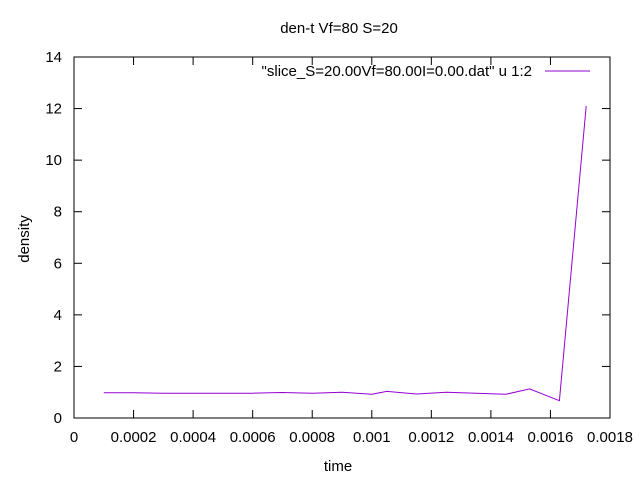  Describe the element at coordinates (431, 437) in the screenshot. I see `x-tick-label: 0.0012` at that location.